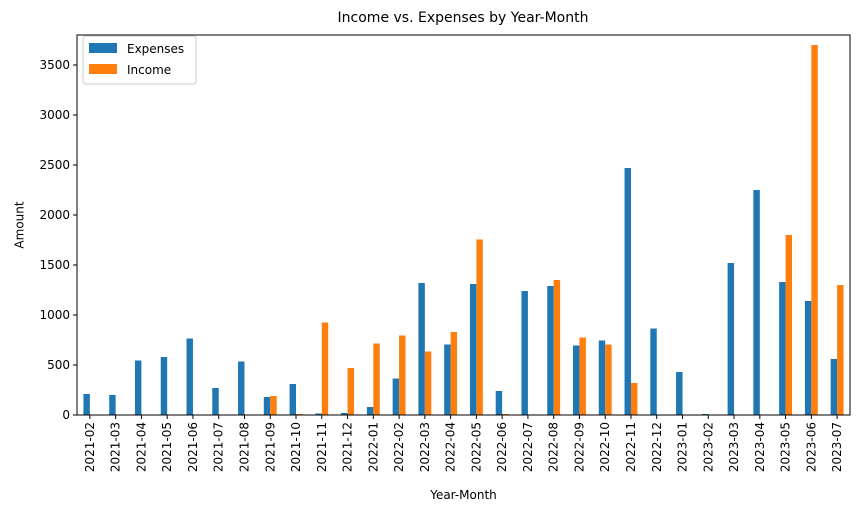 Image resolution: width=859 pixels, height=512 pixels. What do you see at coordinates (244, 447) in the screenshot?
I see `x-tick-label: 2021-08` at bounding box center [244, 447].